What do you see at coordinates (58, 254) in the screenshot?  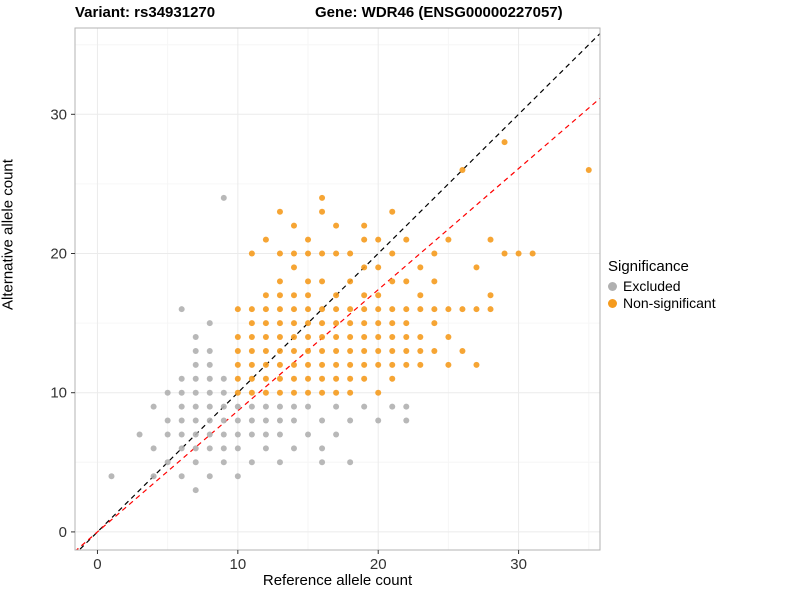 I see `y-tick-label: 20` at bounding box center [58, 254].